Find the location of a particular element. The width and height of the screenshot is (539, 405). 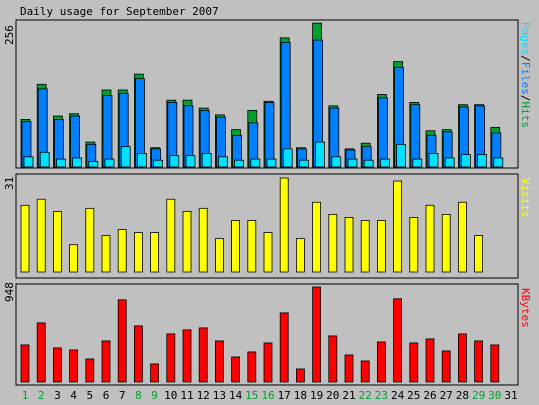

day-label: 12 is located at coordinates (203, 395).